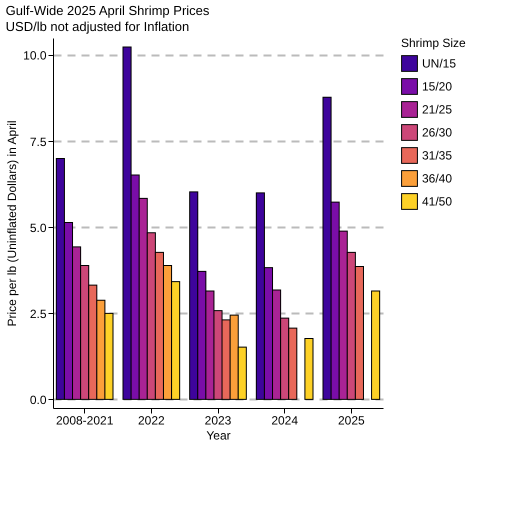 The width and height of the screenshot is (517, 515). Describe the element at coordinates (437, 155) in the screenshot. I see `legend-label: 31/35` at that location.